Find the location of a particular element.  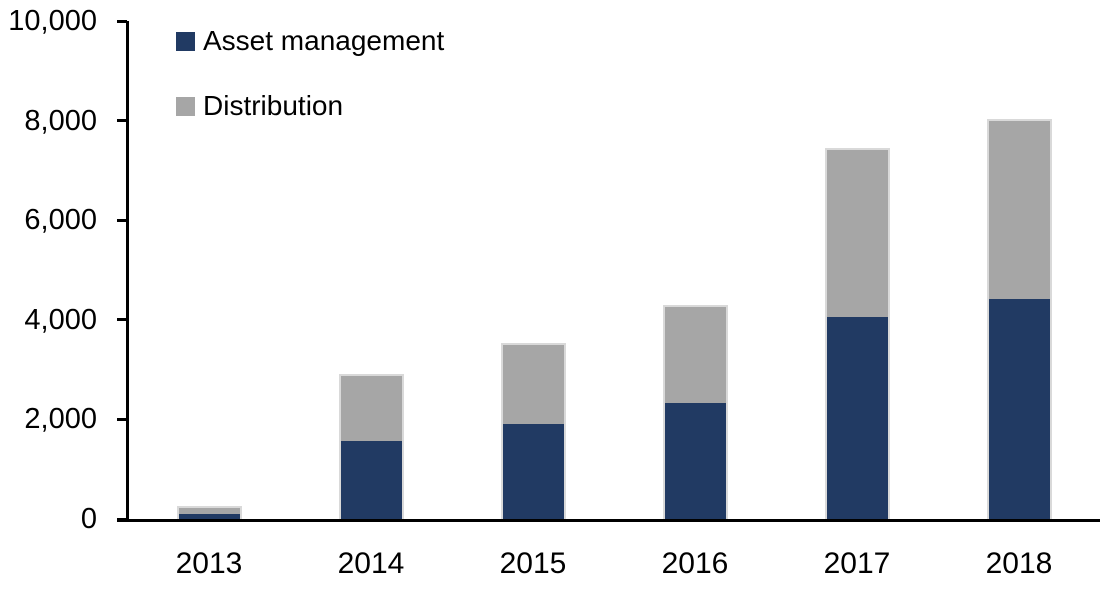

y-axis-tick-label: 0 is located at coordinates (88, 519).